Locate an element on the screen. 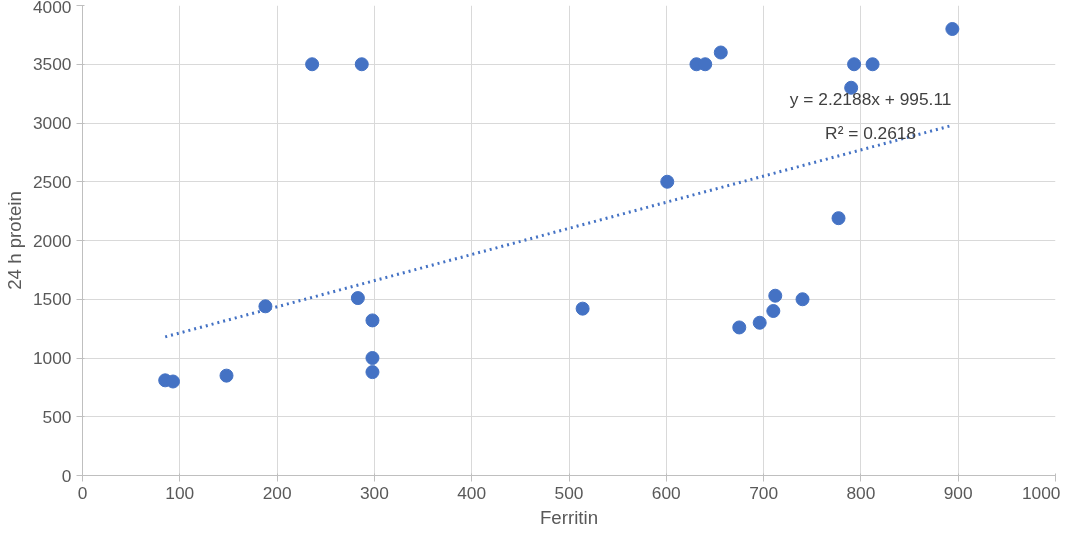  x-tick-label: 300 is located at coordinates (374, 492).